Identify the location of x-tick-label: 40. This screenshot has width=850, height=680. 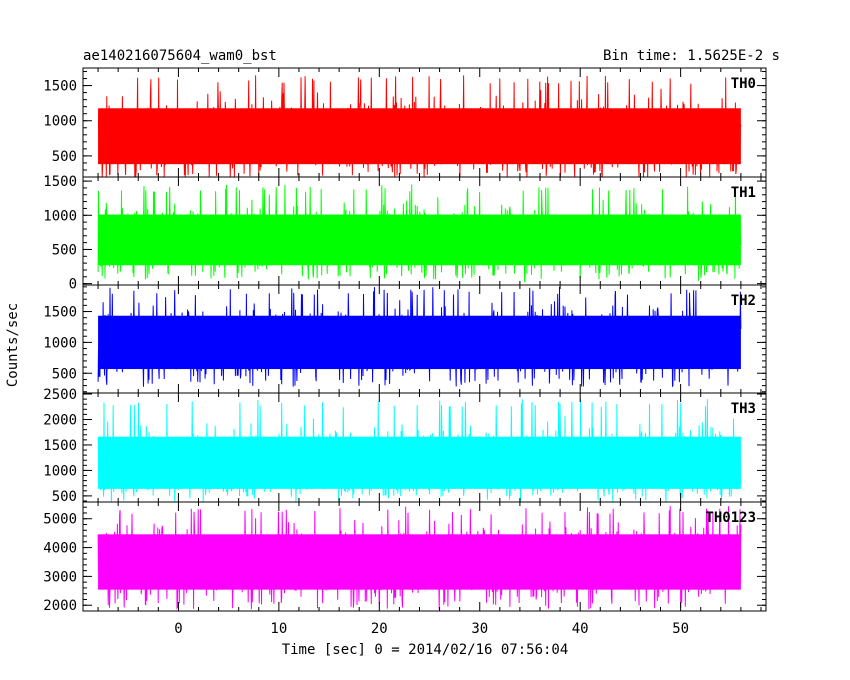
(580, 629).